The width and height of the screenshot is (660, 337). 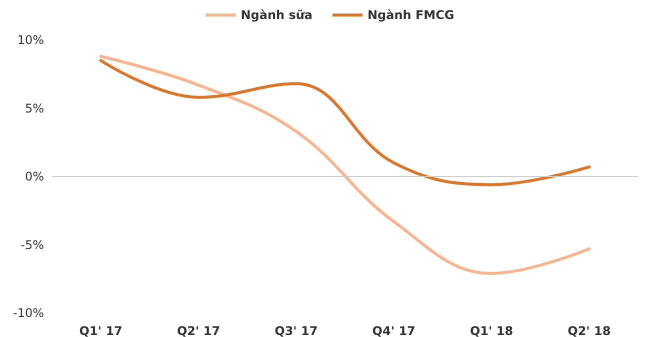 What do you see at coordinates (296, 330) in the screenshot?
I see `x-tick-label: Q3' 17` at bounding box center [296, 330].